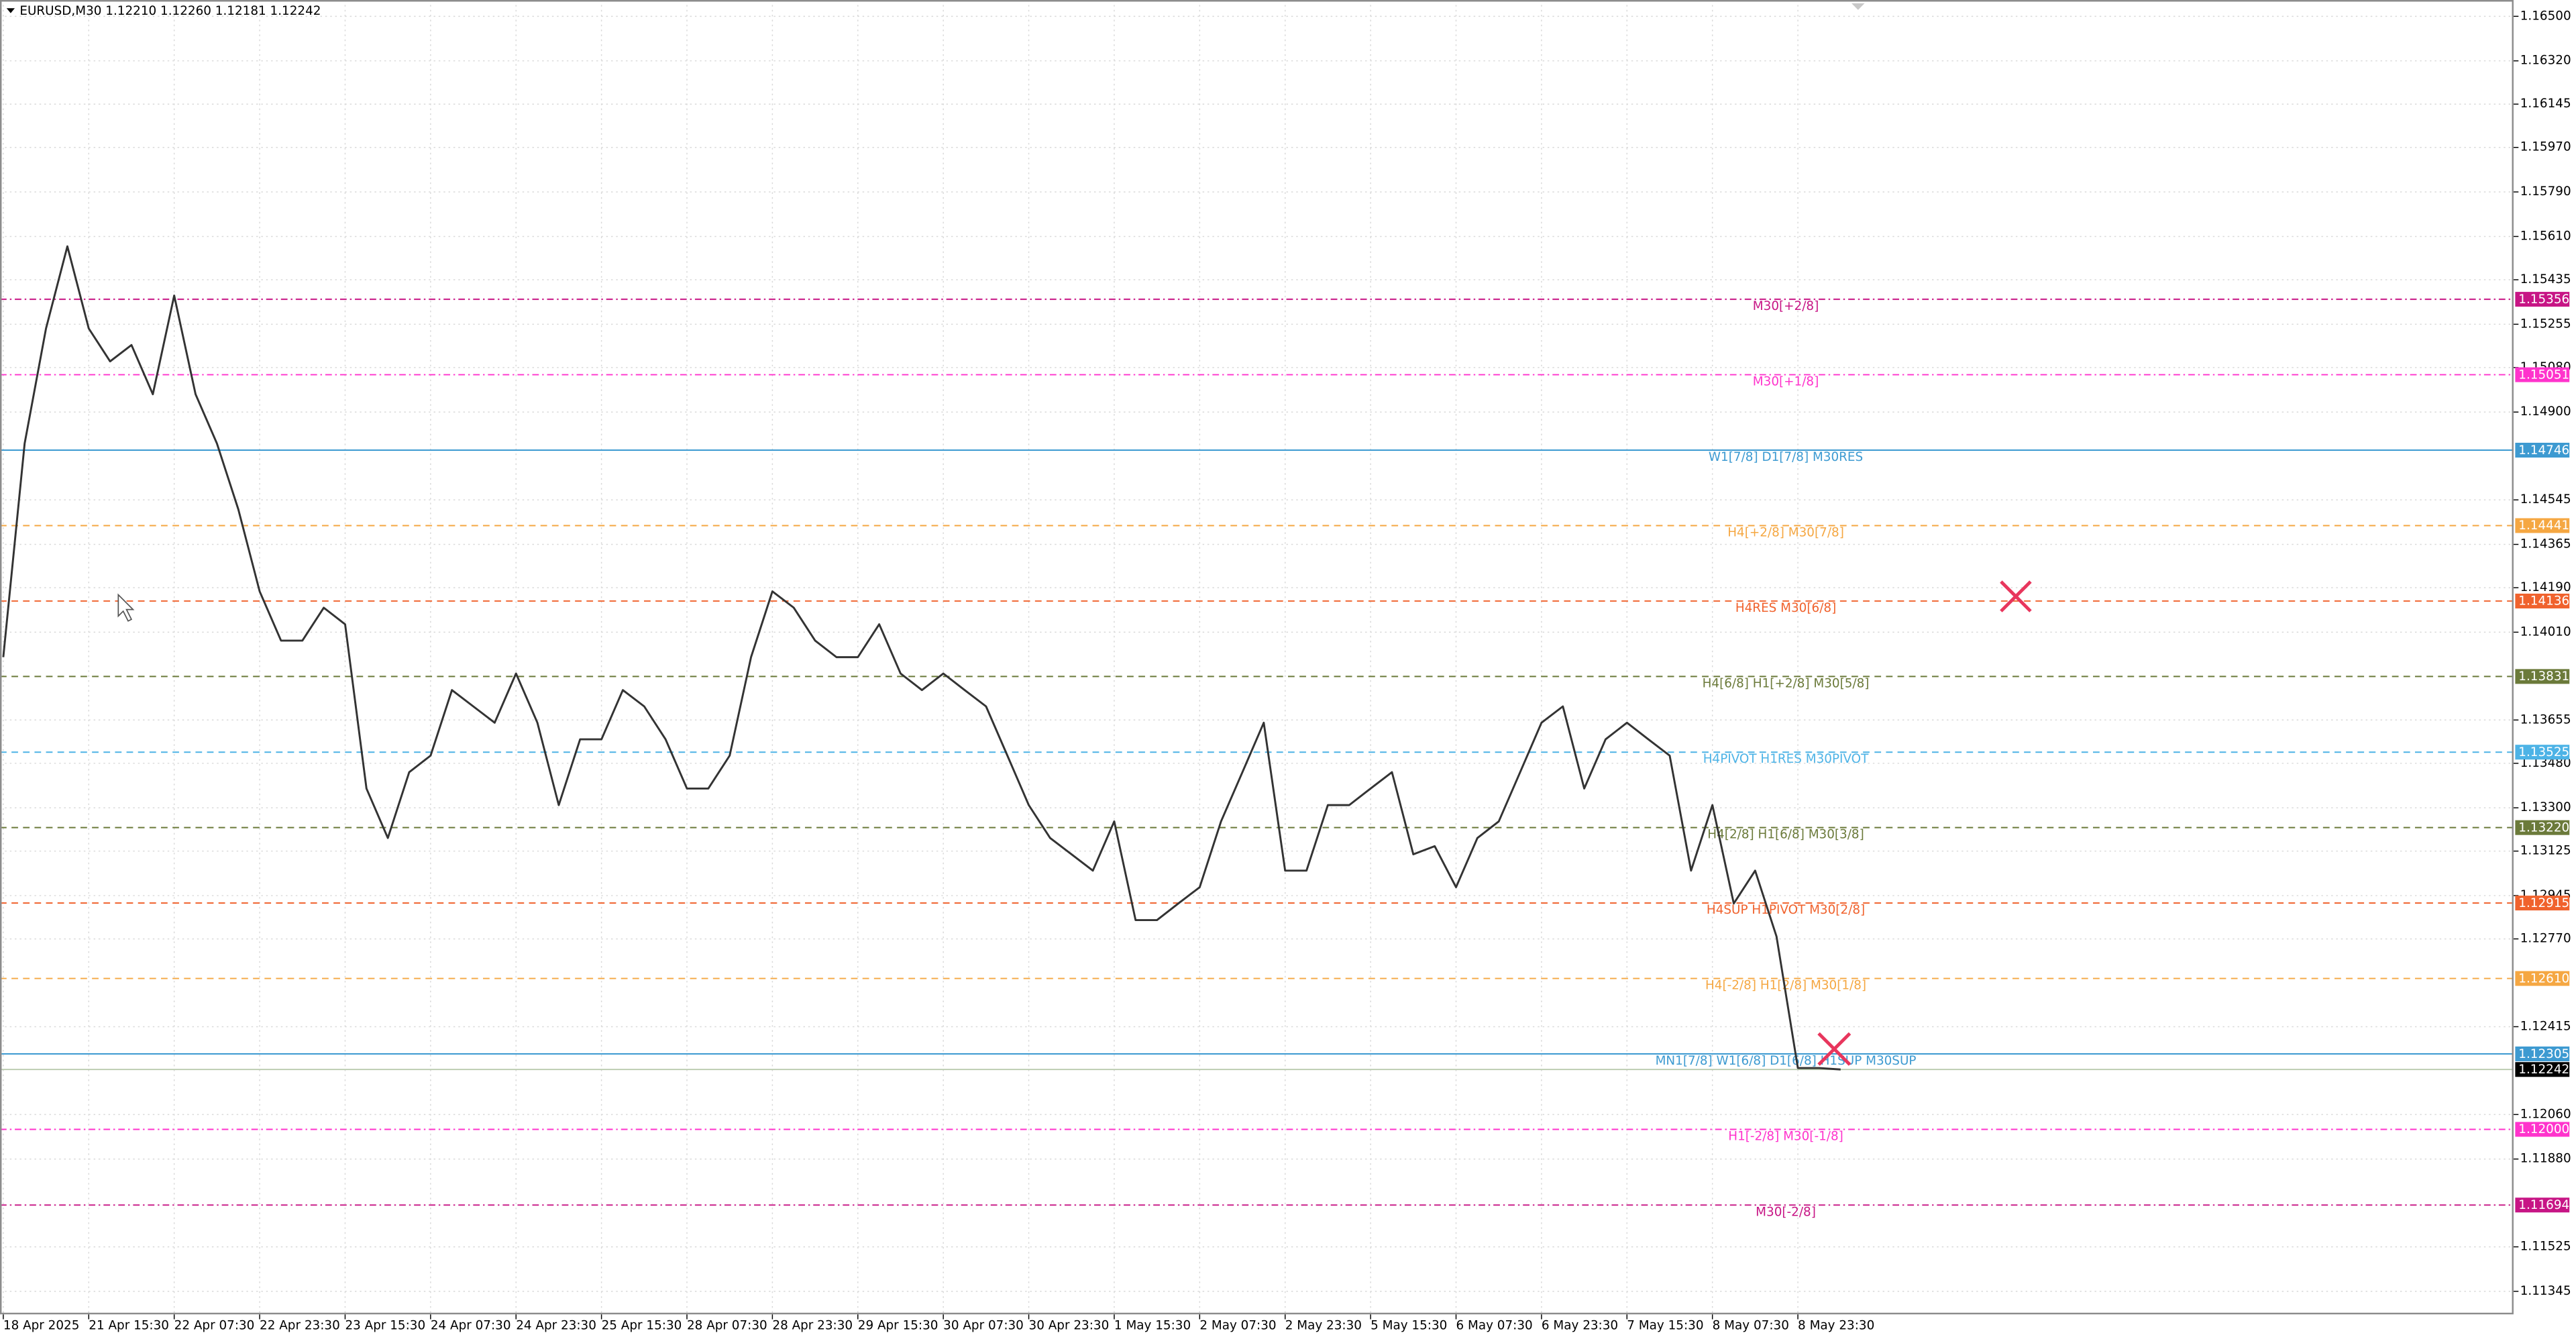 Image resolution: width=2576 pixels, height=1339 pixels. Describe the element at coordinates (2545, 499) in the screenshot. I see `y-tick-label: 1.14545` at that location.